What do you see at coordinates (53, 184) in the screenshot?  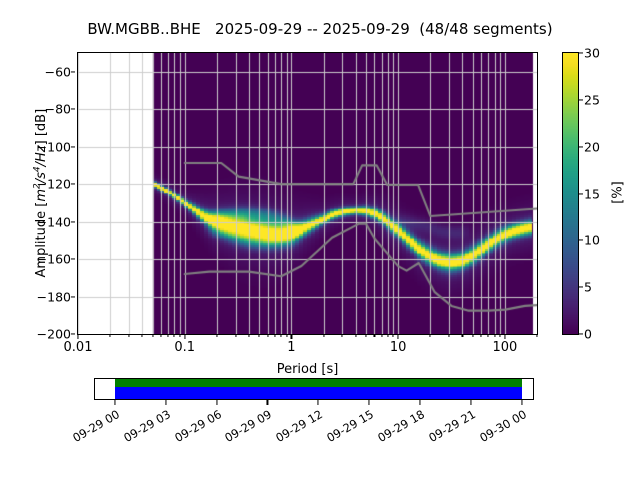 I see `y-axis-tick-label: −120` at bounding box center [53, 184].